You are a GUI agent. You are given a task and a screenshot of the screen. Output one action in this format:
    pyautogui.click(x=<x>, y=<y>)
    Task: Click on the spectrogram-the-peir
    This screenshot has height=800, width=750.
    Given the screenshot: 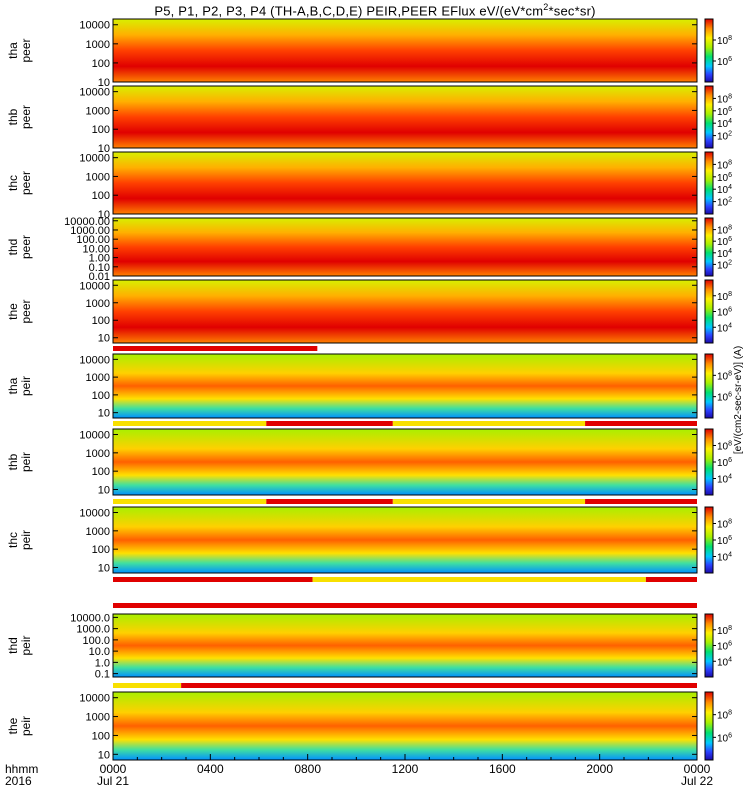 What is the action you would take?
    pyautogui.click(x=405, y=726)
    